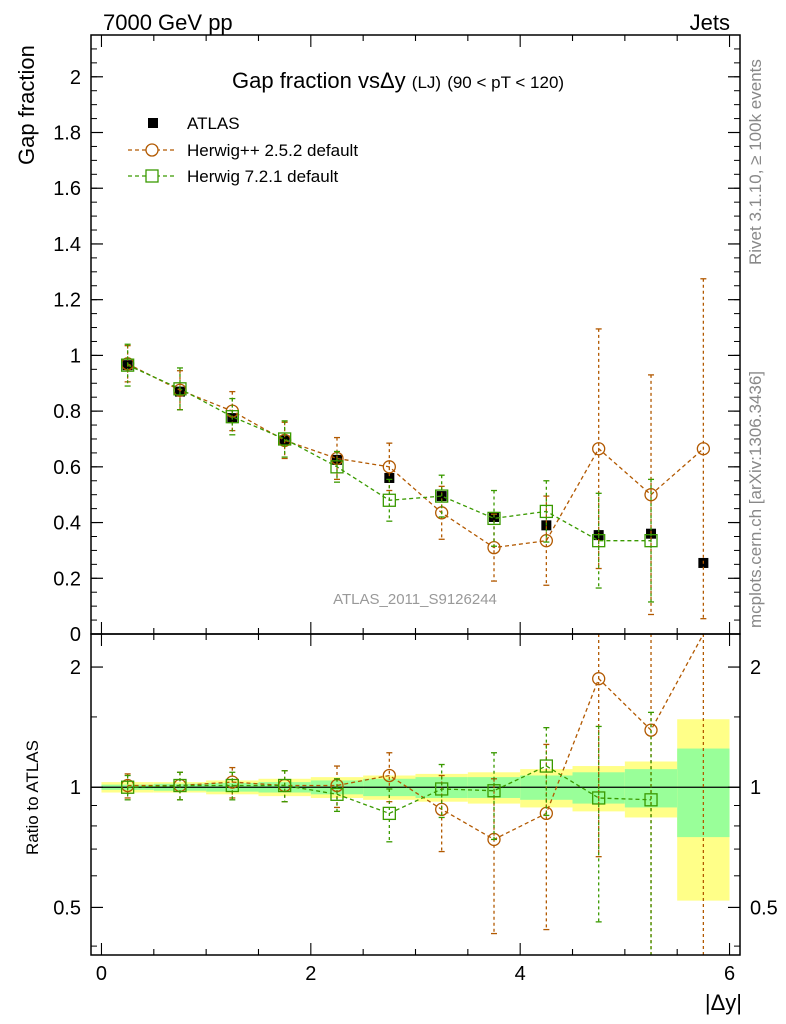  I want to click on ratio-y-tick-label-right: 2, so click(755, 668).